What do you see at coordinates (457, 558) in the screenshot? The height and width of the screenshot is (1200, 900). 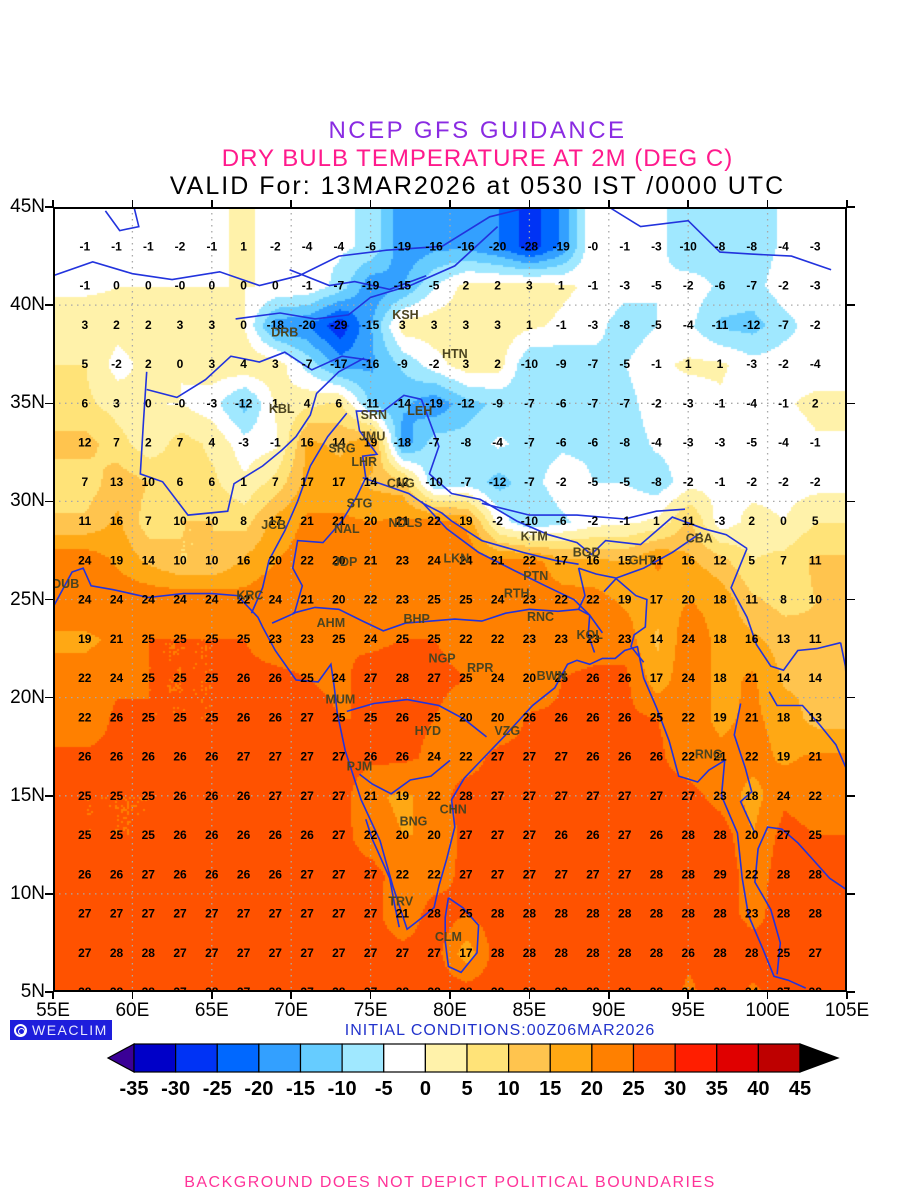 I see `city-label-lkn: LKN` at bounding box center [457, 558].